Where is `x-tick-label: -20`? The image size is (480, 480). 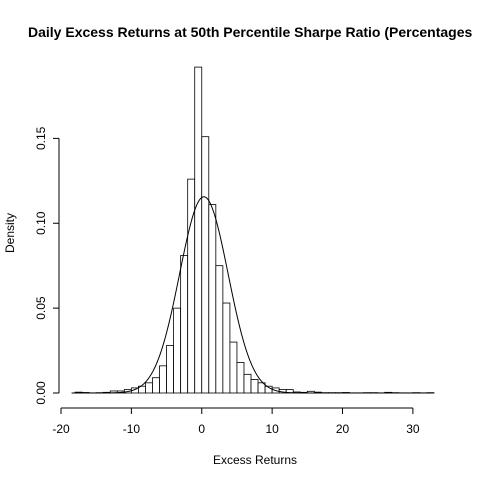 x-tick-label: -20 is located at coordinates (61, 429).